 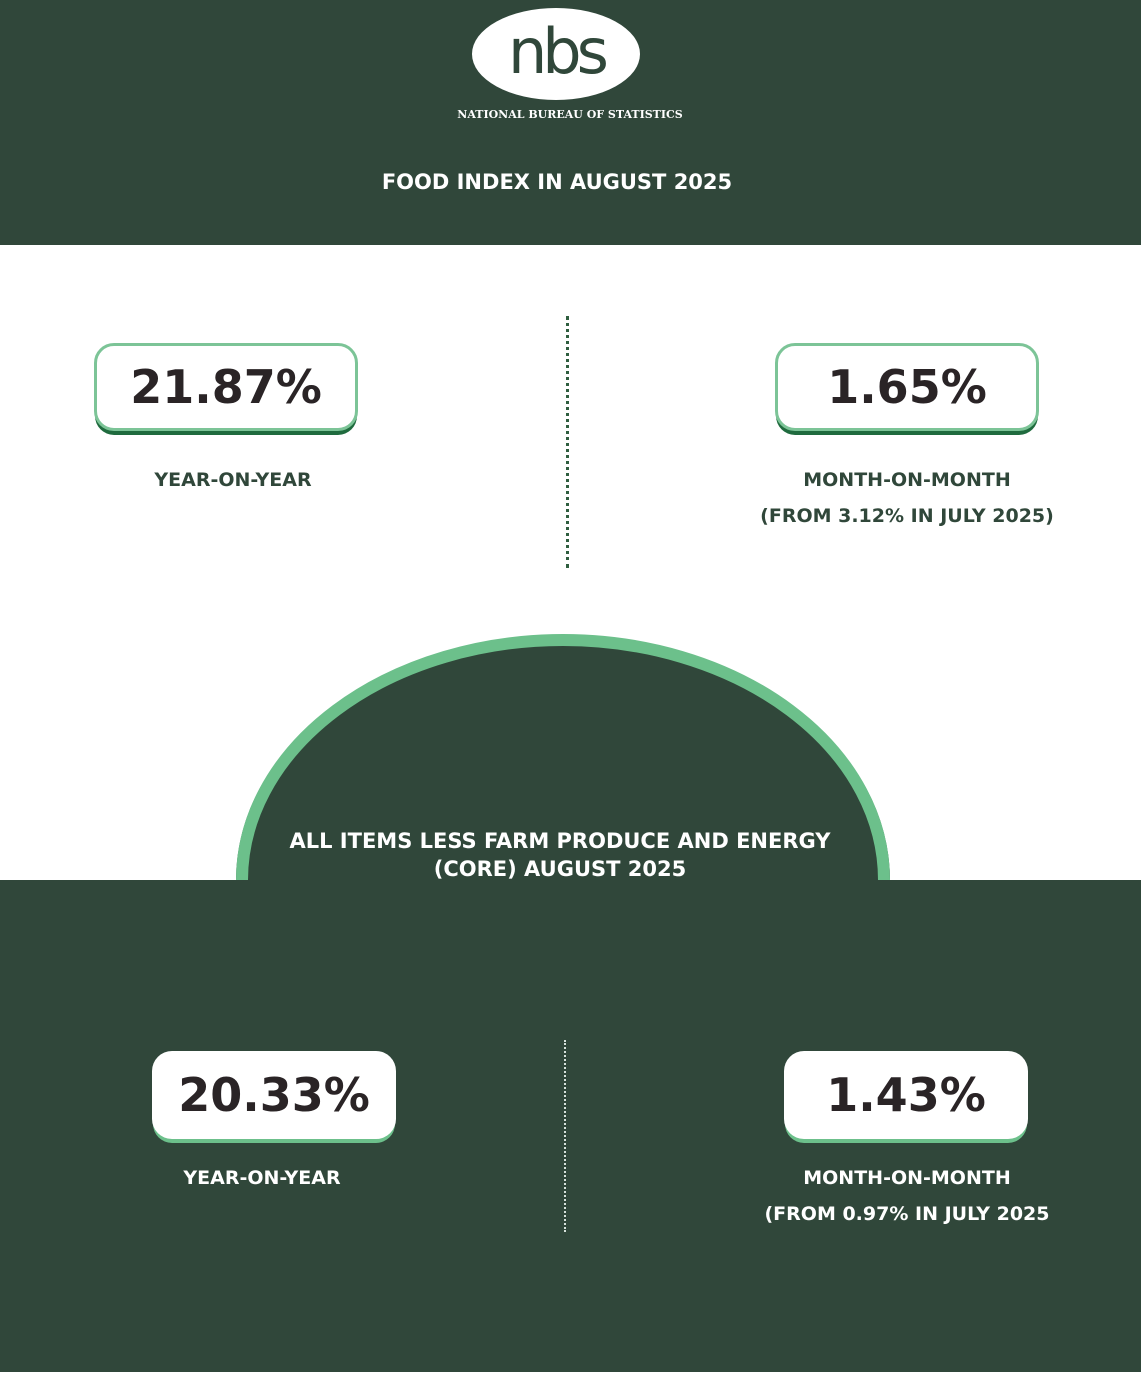 I want to click on core-title-line2: (CORE) AUGUST 2025, so click(x=560, y=869).